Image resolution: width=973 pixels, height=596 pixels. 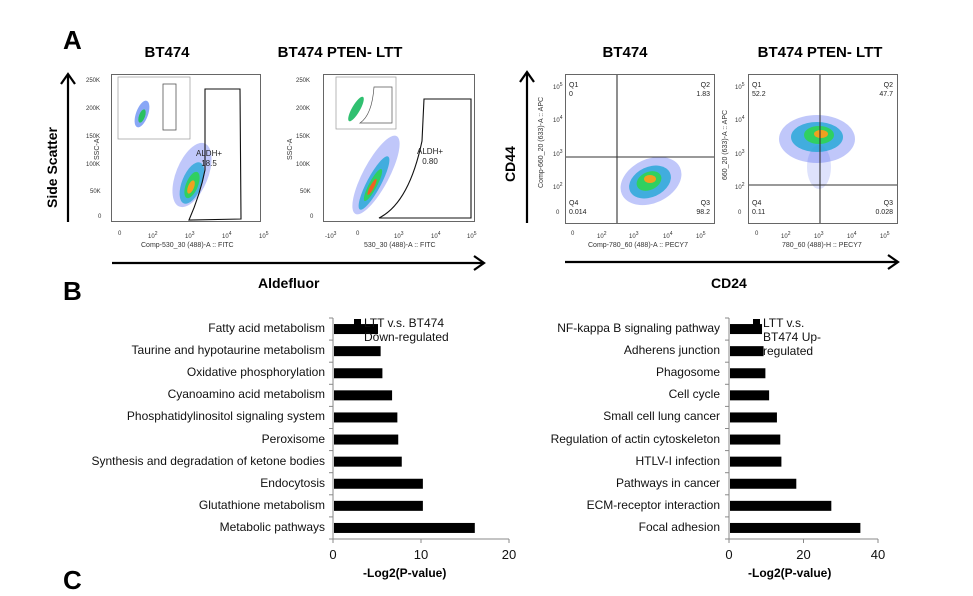 I want to click on facs-plot-title: BT474 PTEN- LTT, so click(x=820, y=52).